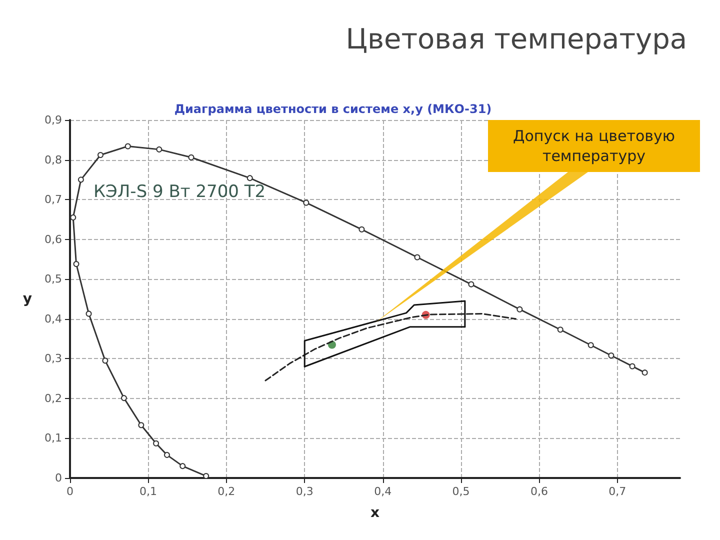 Image resolution: width=720 pixels, height=540 pixels. What do you see at coordinates (461, 491) in the screenshot?
I see `x-tick-label: 0,5` at bounding box center [461, 491].